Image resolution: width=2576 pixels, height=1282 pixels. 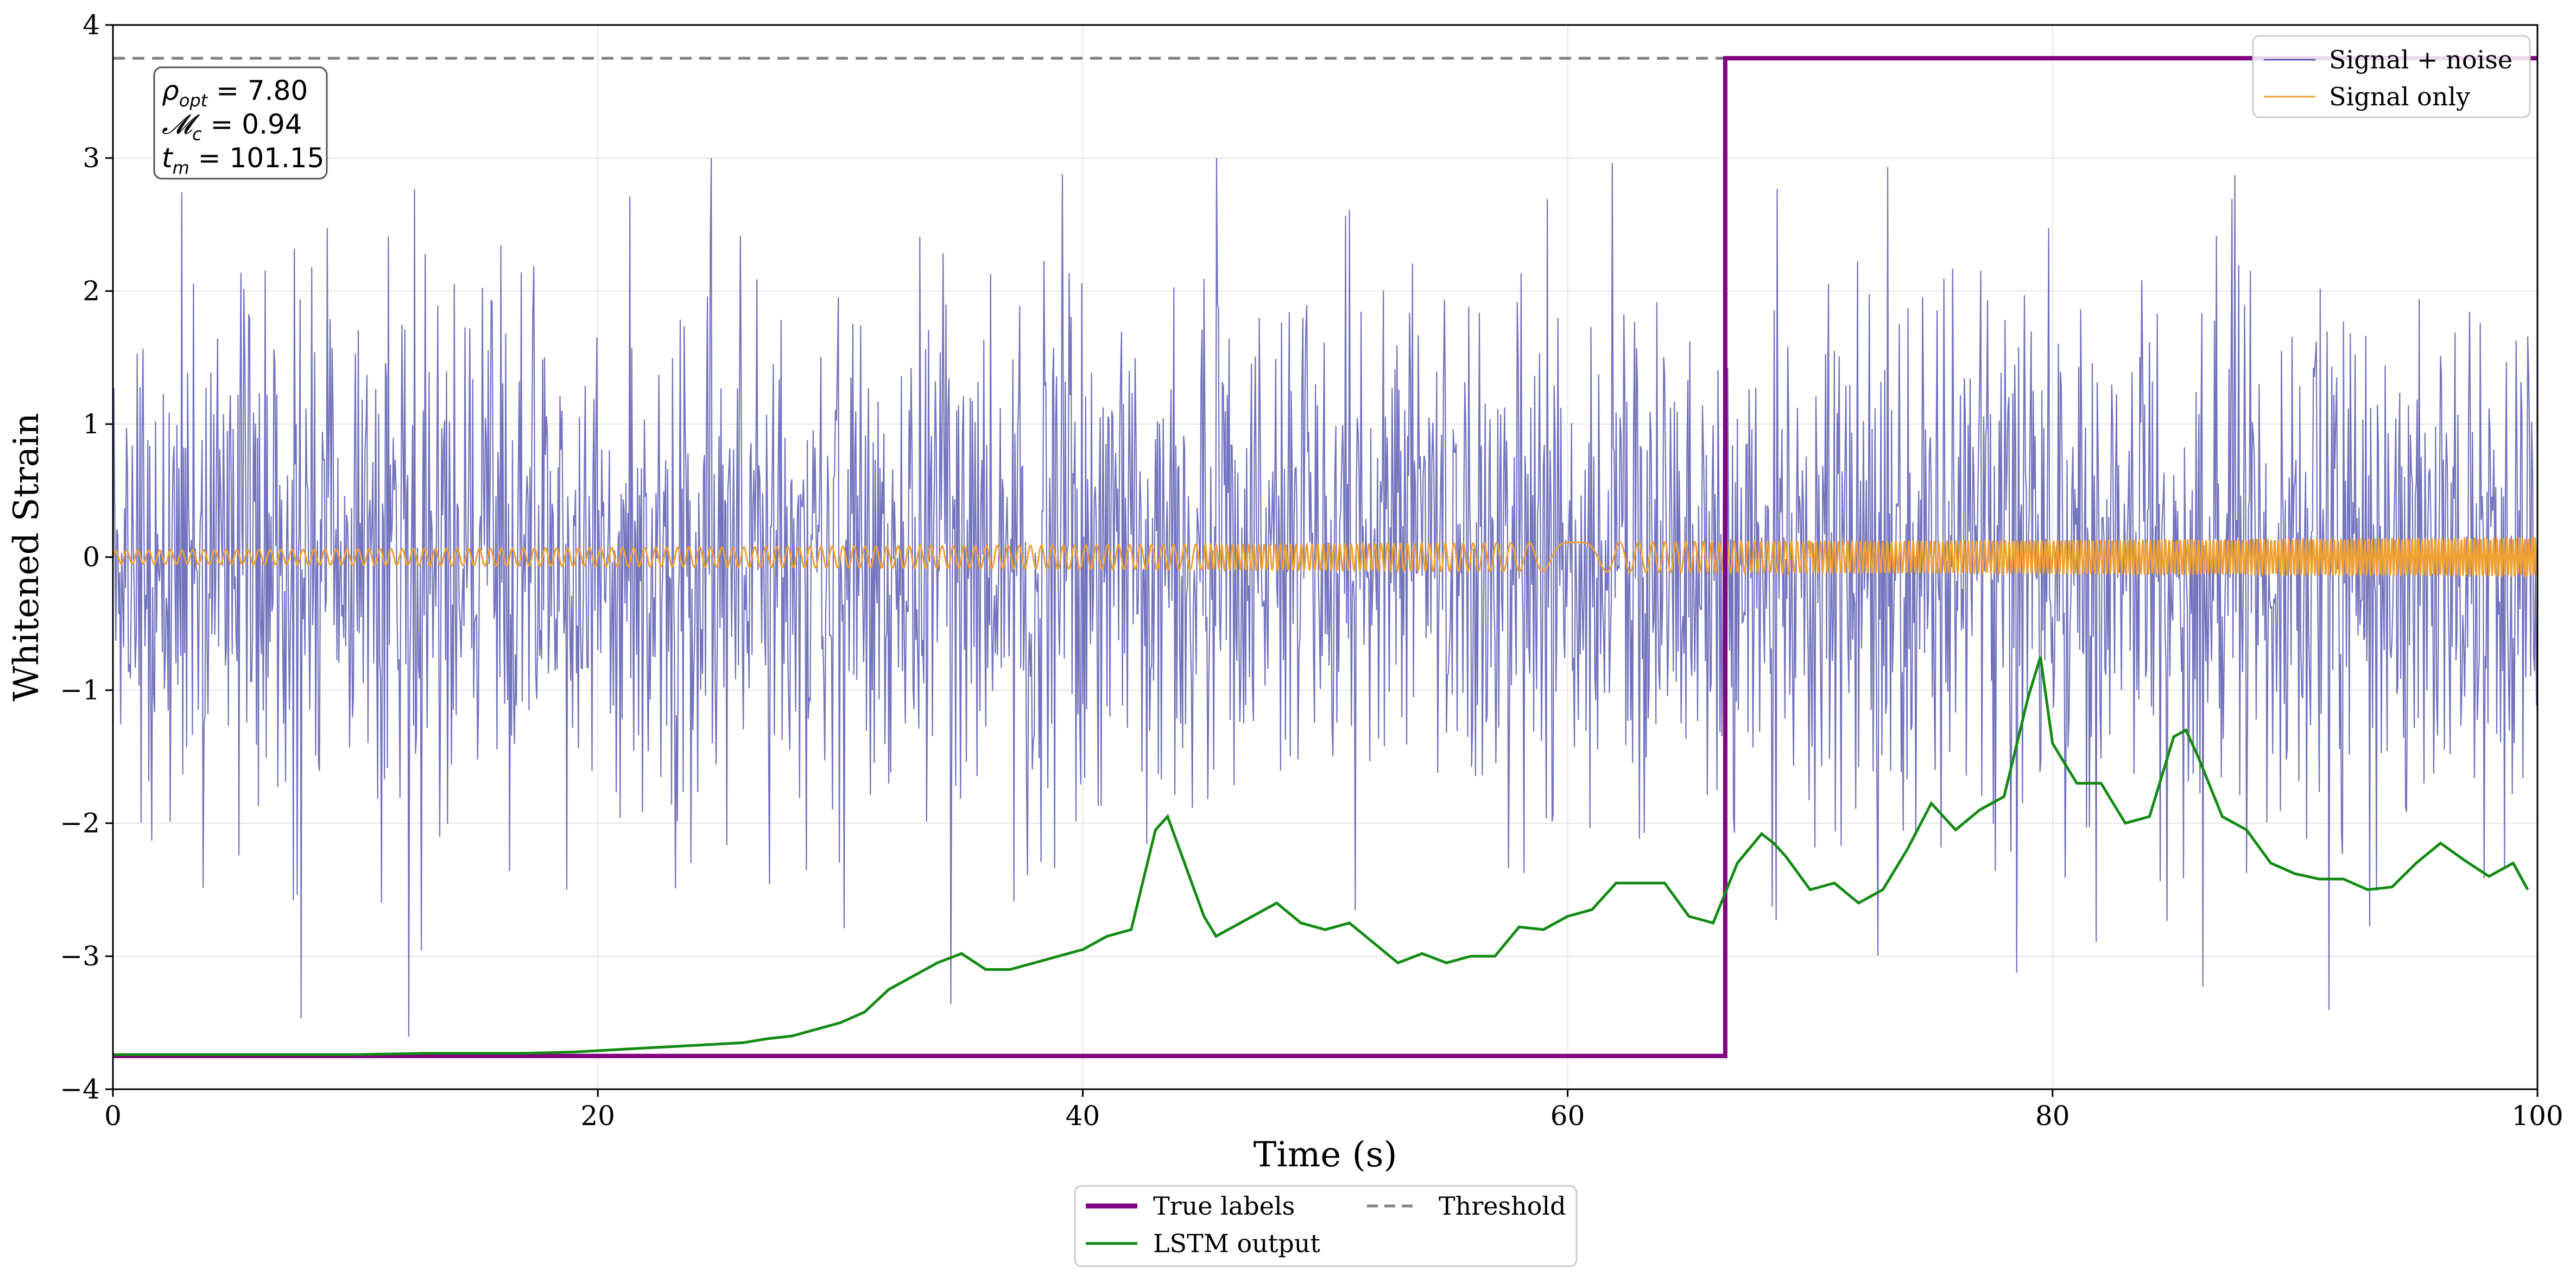 I want to click on legend-threshold-label: Threshold, so click(x=1502, y=1206).